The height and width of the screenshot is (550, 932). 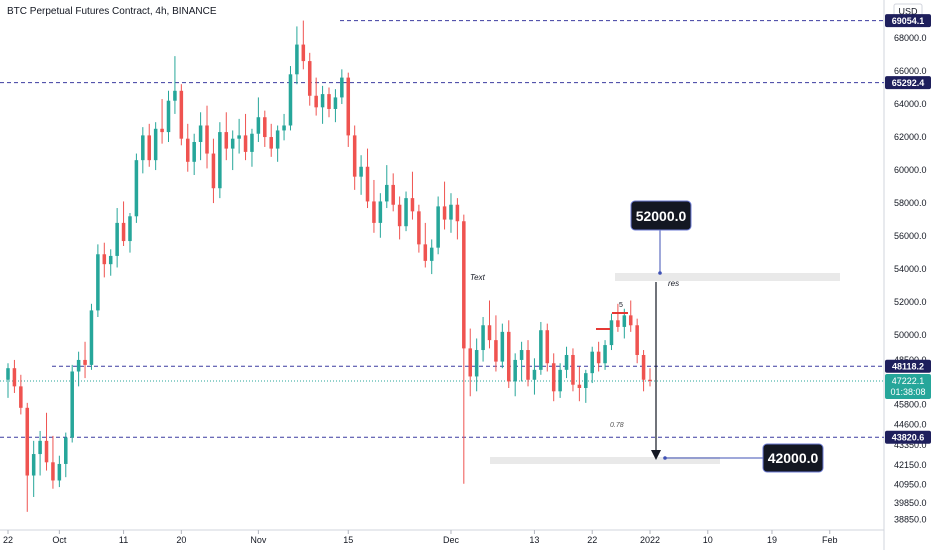 What do you see at coordinates (910, 137) in the screenshot?
I see `price-tick-label: 62000.0` at bounding box center [910, 137].